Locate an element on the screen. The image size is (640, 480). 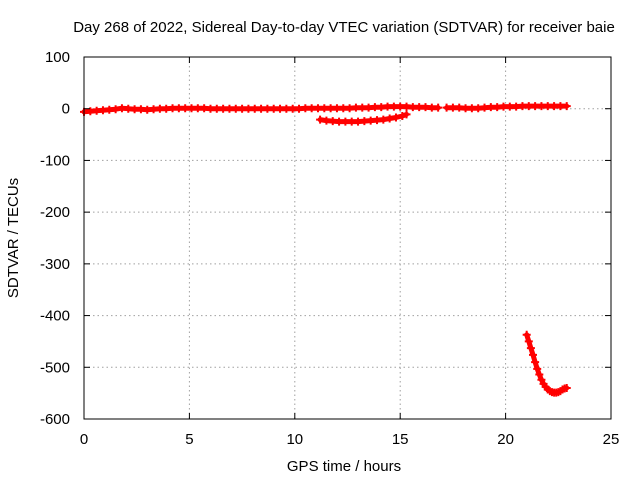
series-deep-arc is located at coordinates (546, 363).